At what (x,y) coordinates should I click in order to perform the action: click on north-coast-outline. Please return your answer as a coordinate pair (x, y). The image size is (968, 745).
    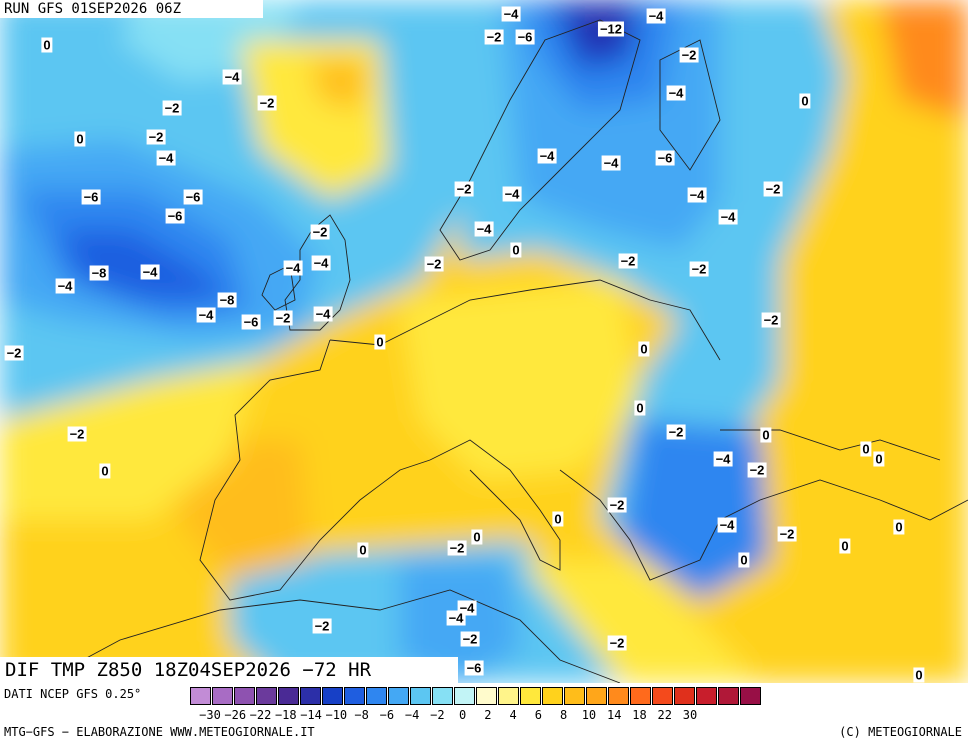
    Looking at the image, I should click on (525, 320).